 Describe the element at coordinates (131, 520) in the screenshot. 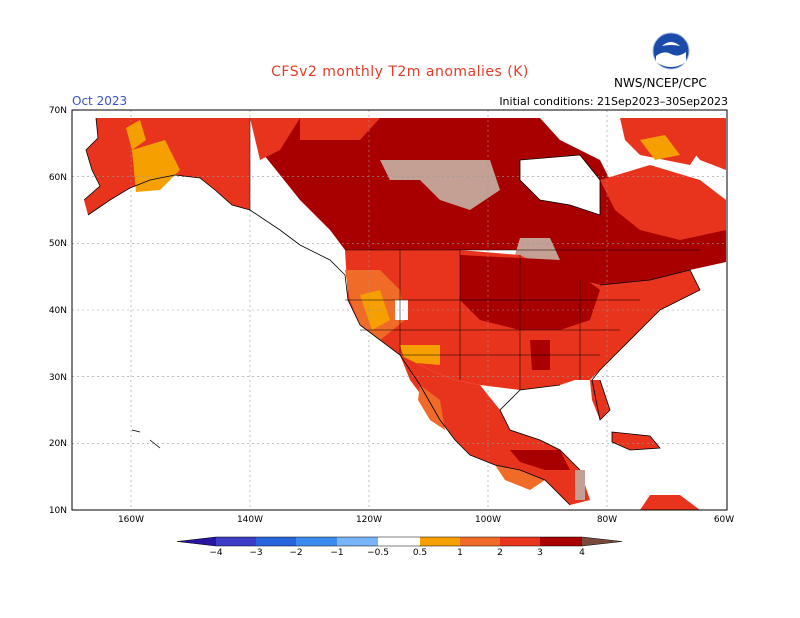

I see `lon-label: 160W` at that location.